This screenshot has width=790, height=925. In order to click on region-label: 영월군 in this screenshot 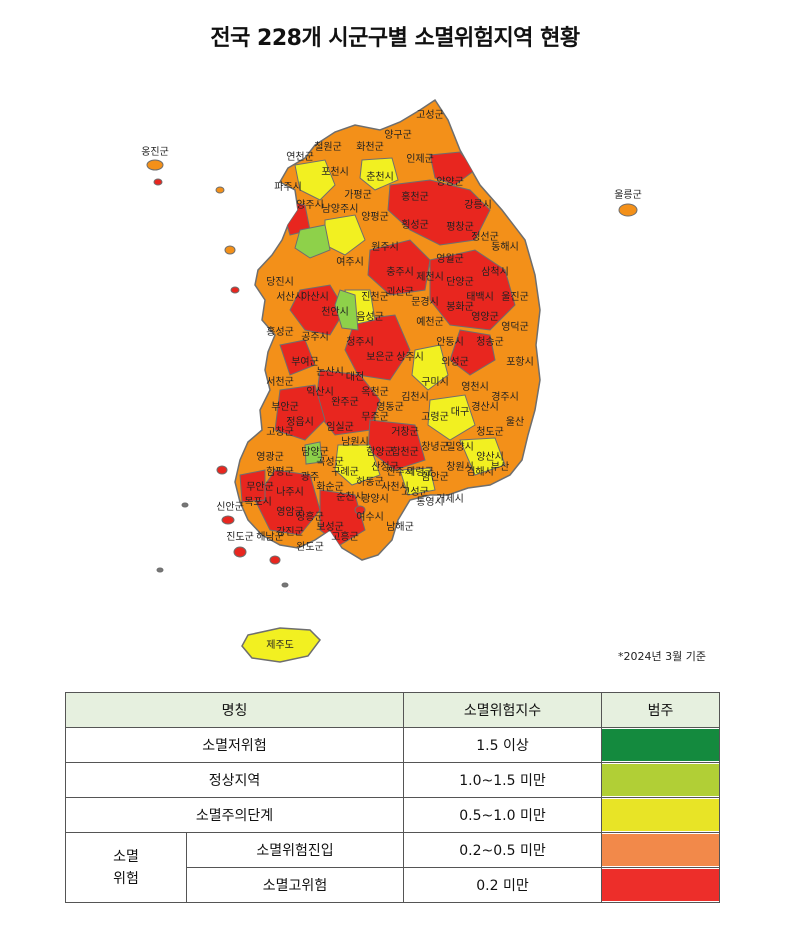, I will do `click(450, 259)`.